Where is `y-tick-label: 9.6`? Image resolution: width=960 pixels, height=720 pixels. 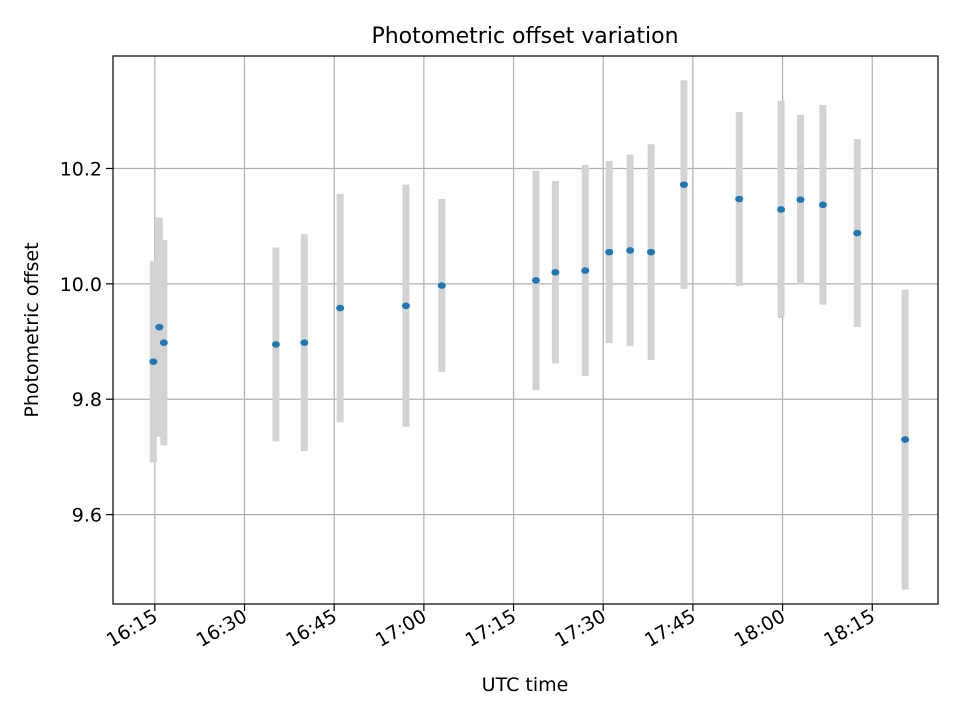
y-tick-label: 9.6 is located at coordinates (87, 516).